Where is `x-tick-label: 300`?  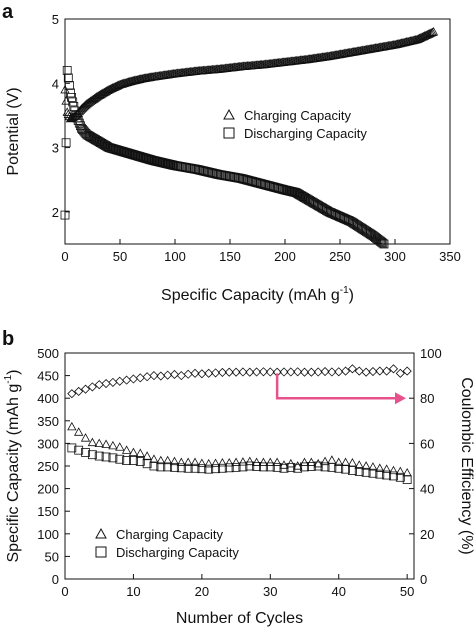 x-tick-label: 300 is located at coordinates (395, 256).